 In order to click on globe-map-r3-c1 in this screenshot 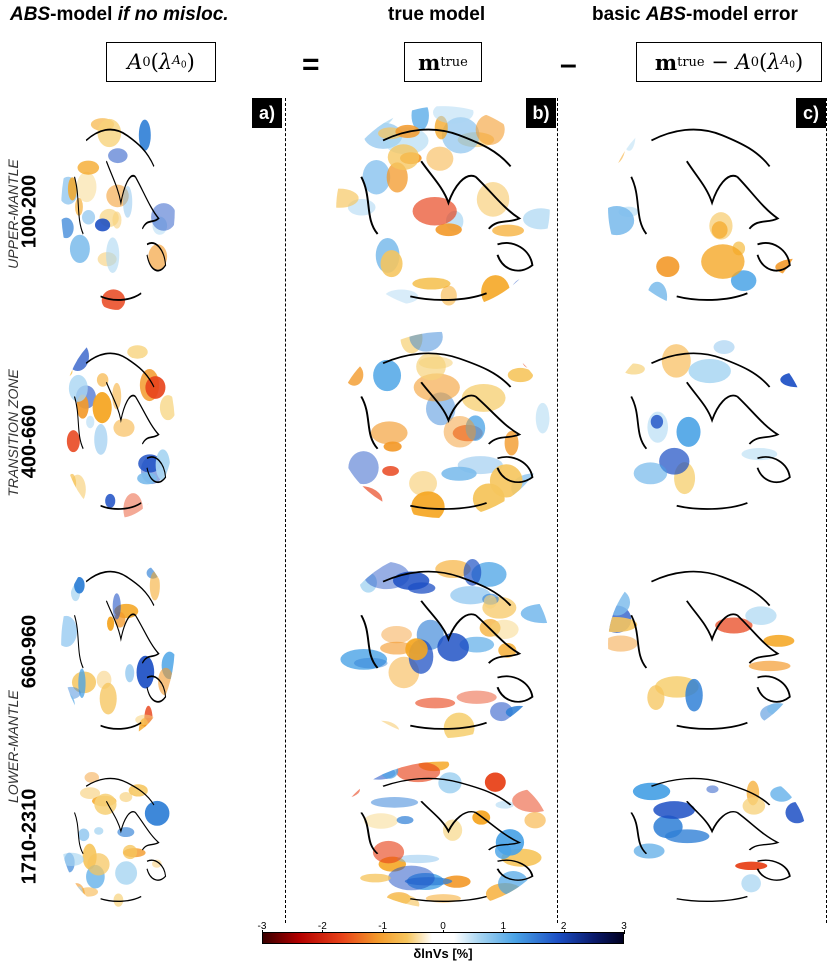, I will do `click(118, 644)`.